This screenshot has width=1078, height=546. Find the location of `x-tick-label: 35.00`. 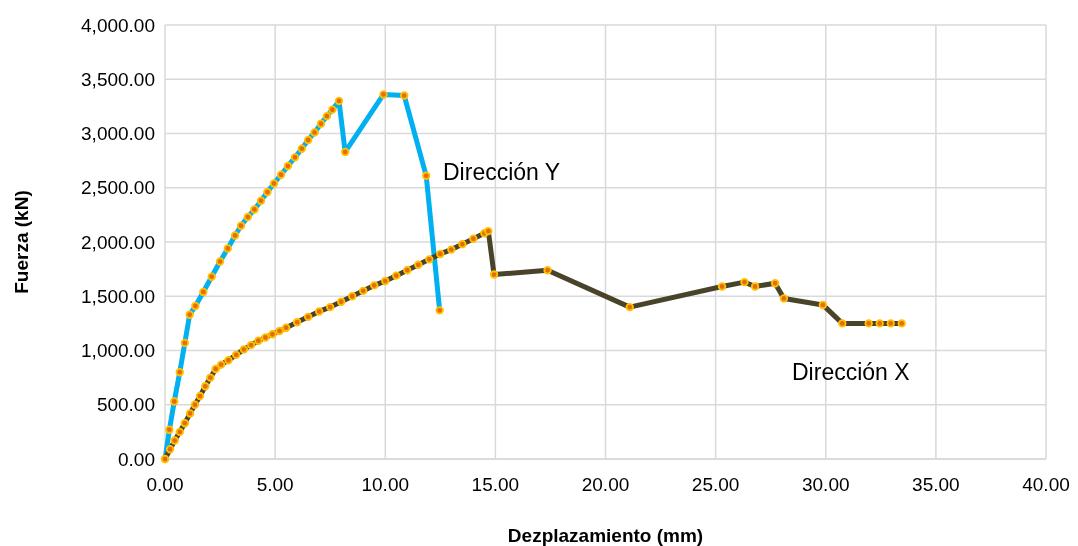

x-tick-label: 35.00 is located at coordinates (936, 484).